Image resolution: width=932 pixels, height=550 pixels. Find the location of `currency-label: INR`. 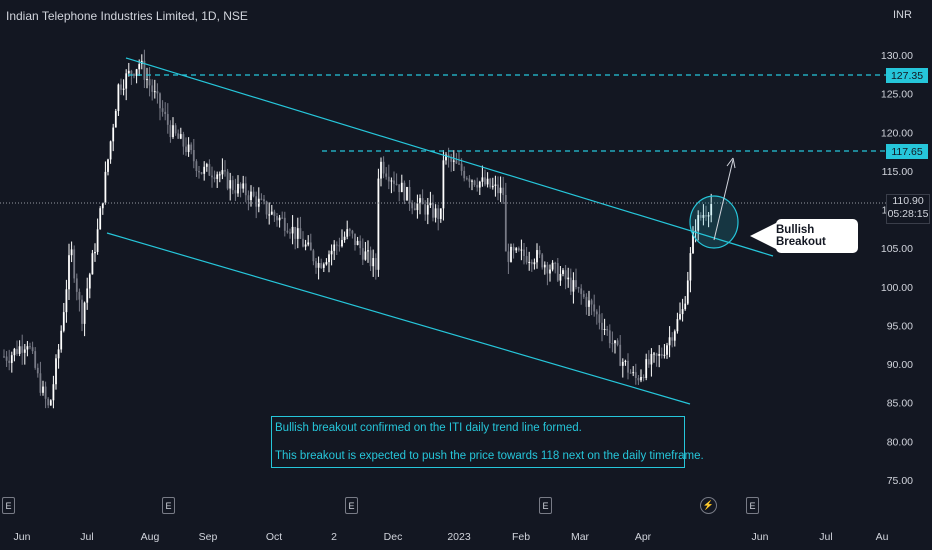

currency-label: INR is located at coordinates (902, 15).